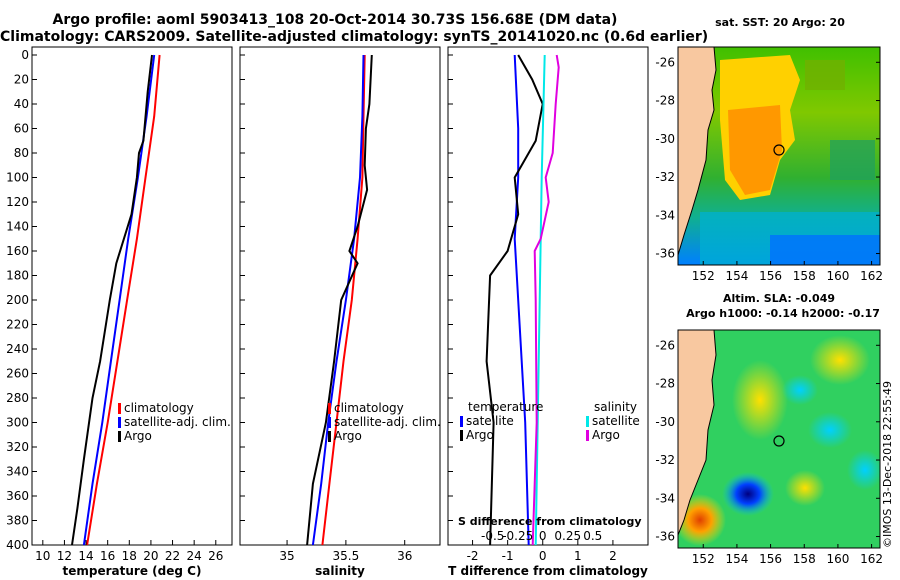 This screenshot has width=900, height=580. What do you see at coordinates (159, 408) in the screenshot?
I see `temperature-legend-label: climatology` at bounding box center [159, 408].